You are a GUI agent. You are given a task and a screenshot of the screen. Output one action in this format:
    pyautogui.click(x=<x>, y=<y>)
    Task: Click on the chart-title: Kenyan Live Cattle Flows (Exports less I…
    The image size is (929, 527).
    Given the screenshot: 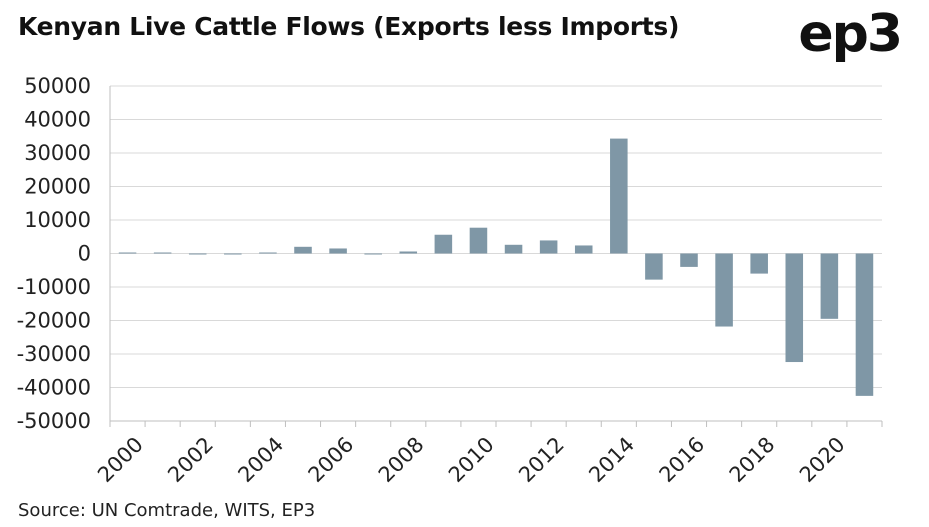 What is the action you would take?
    pyautogui.click(x=349, y=26)
    